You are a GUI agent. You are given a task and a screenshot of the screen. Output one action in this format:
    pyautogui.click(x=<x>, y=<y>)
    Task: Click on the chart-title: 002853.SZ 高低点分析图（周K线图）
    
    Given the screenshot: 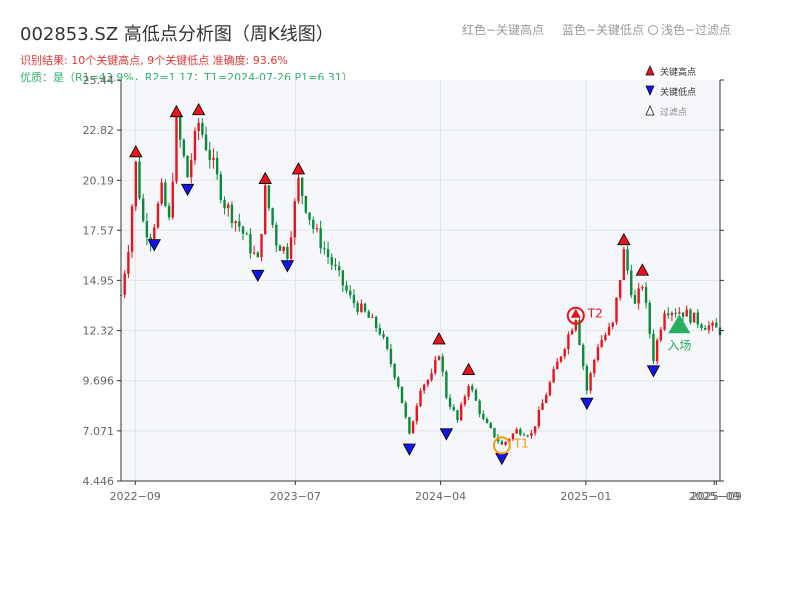 What is the action you would take?
    pyautogui.click(x=177, y=34)
    